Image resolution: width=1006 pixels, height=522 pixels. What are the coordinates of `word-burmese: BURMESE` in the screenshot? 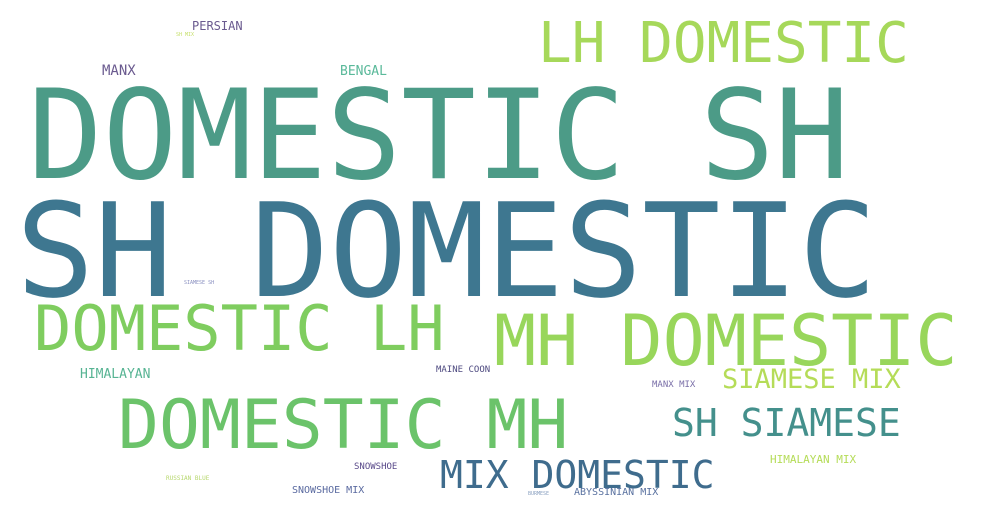 It's located at (539, 494).